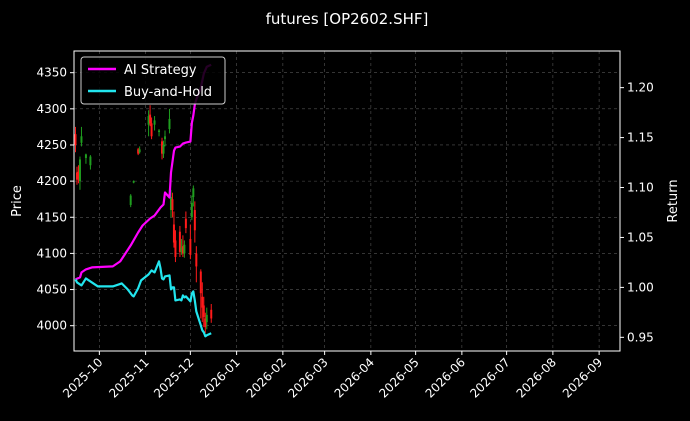  I want to click on candles, so click(143, 219).